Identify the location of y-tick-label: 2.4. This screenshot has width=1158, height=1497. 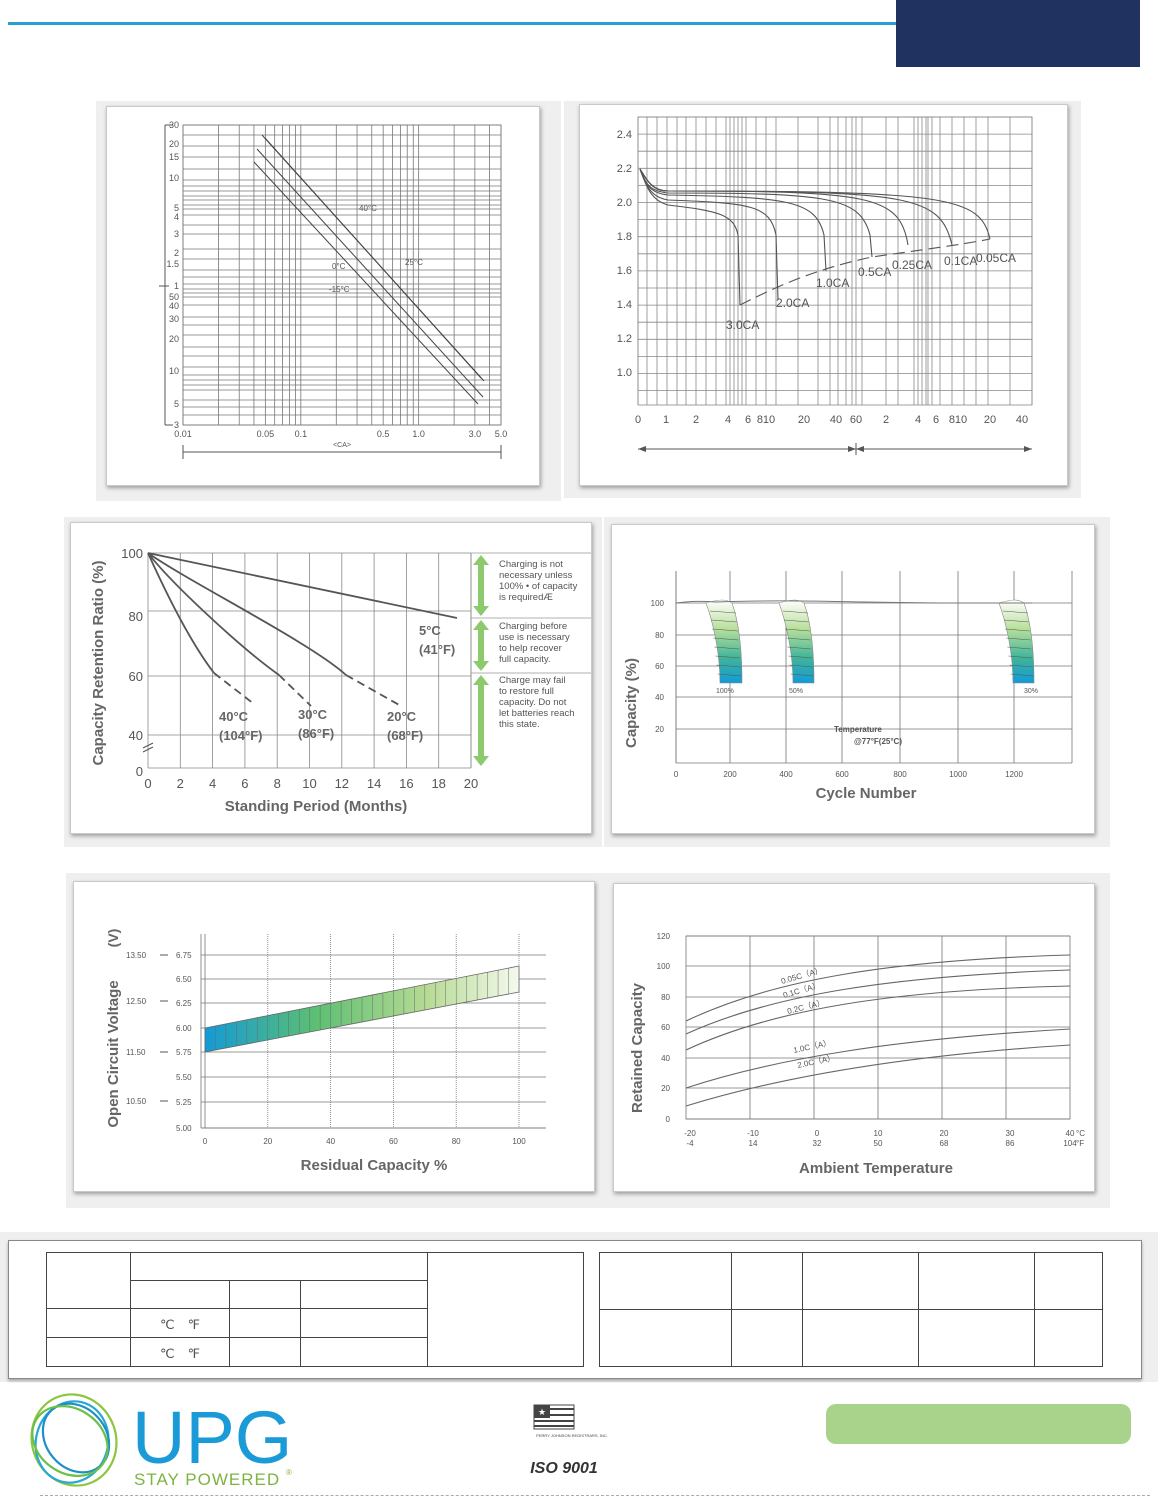
(624, 135).